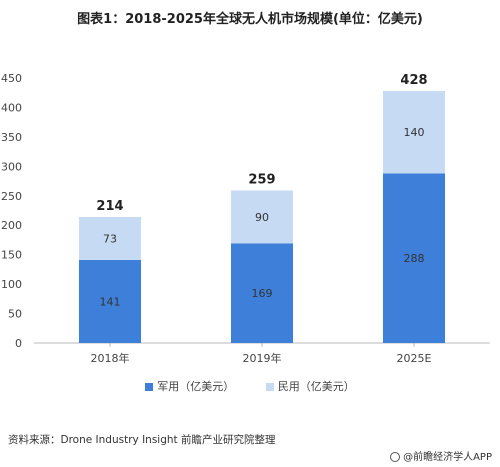 Image resolution: width=500 pixels, height=467 pixels. What do you see at coordinates (11, 196) in the screenshot?
I see `y-tick-label: 250` at bounding box center [11, 196].